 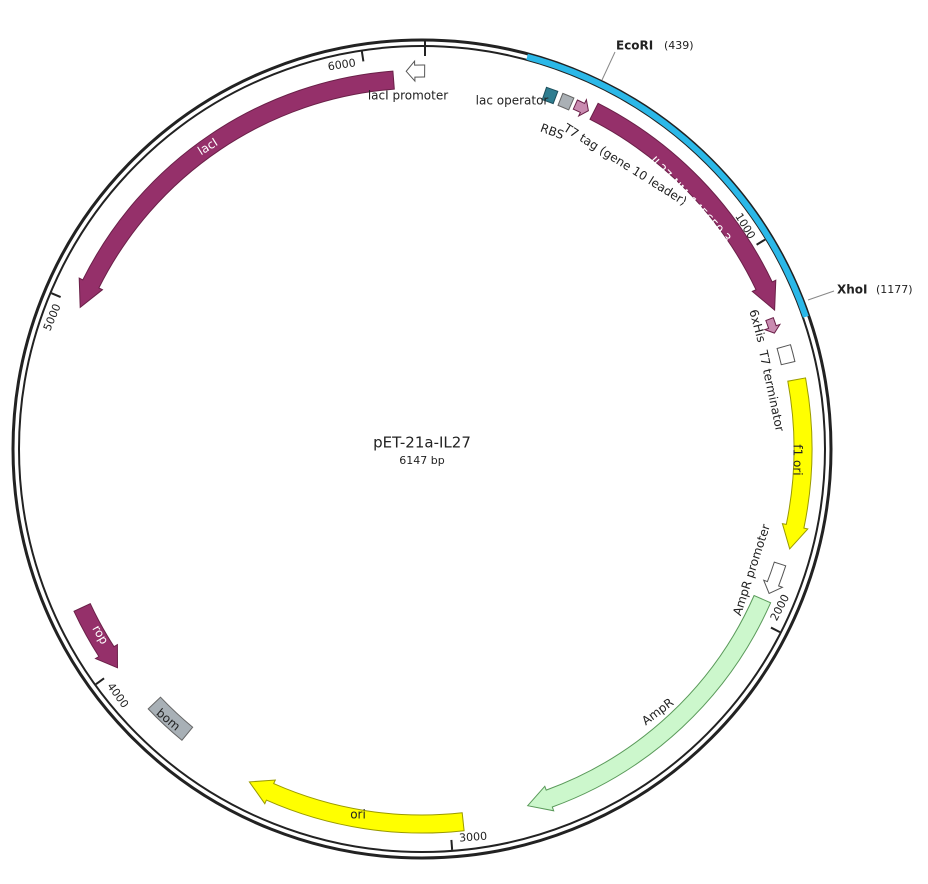 What do you see at coordinates (473, 837) in the screenshot?
I see `tick-label: 3000` at bounding box center [473, 837].